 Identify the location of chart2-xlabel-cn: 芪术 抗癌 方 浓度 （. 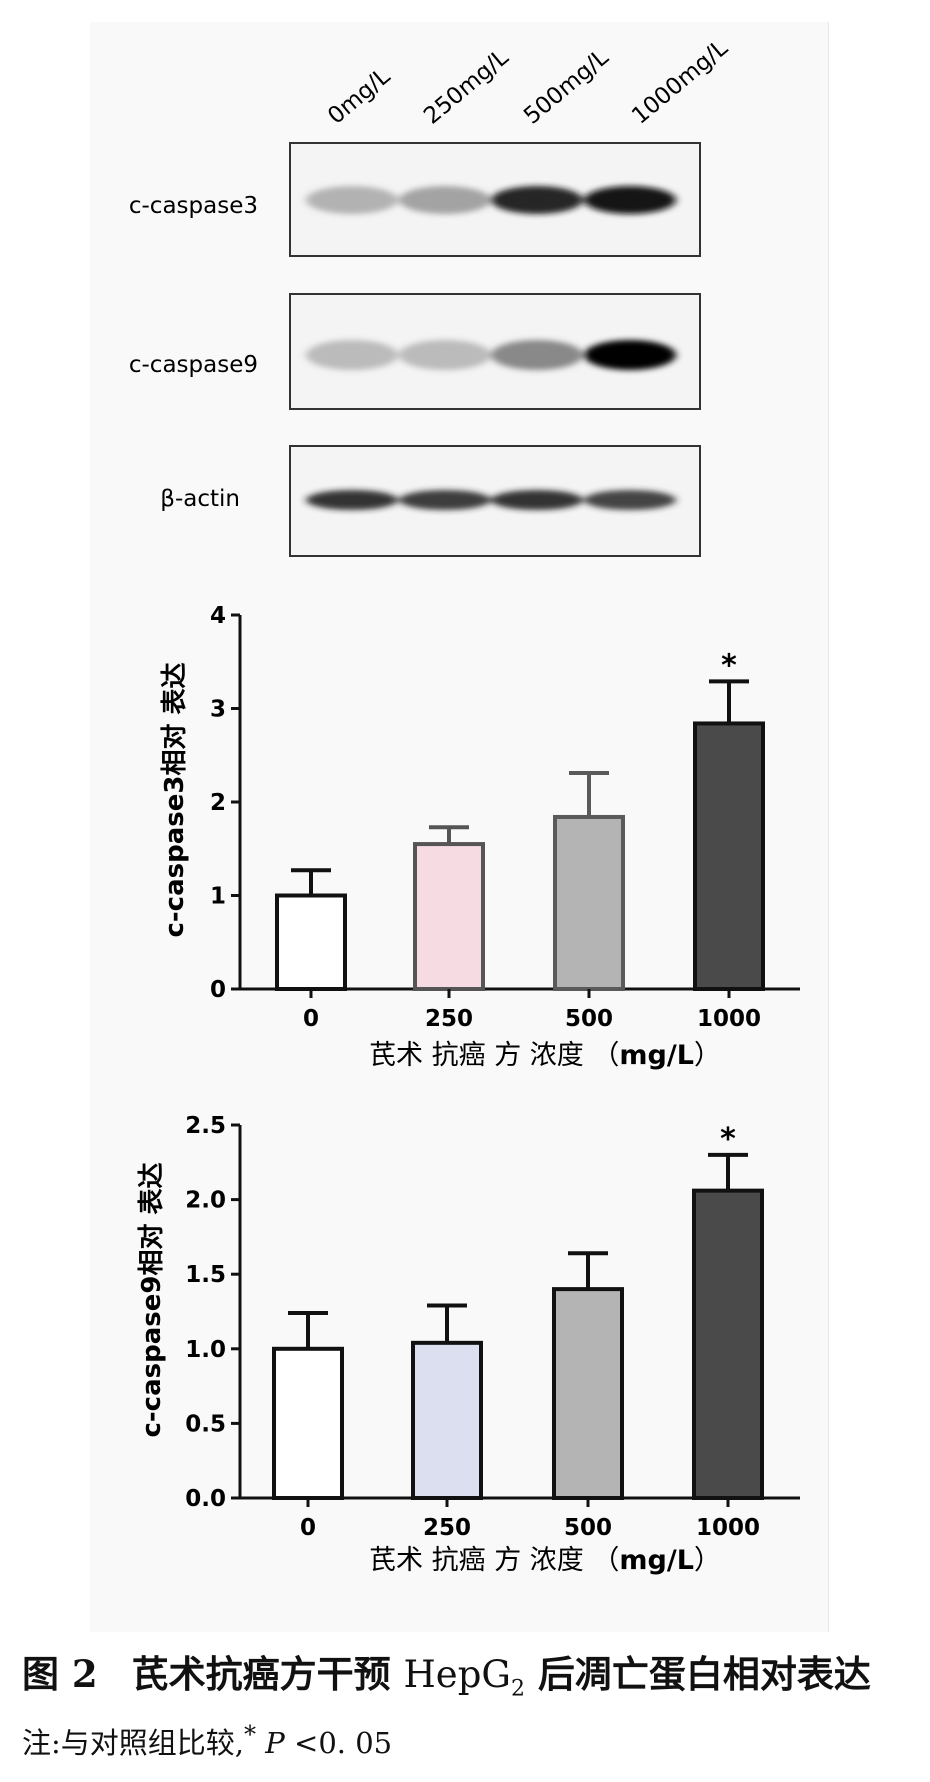
(494, 1560).